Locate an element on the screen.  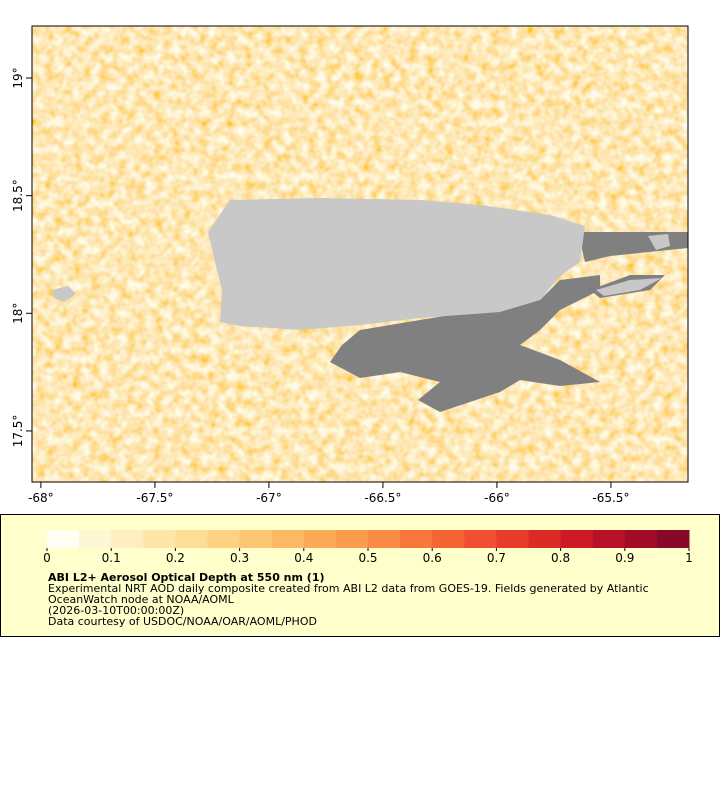
colorbar-tick-label: 0.4 is located at coordinates (303, 558).